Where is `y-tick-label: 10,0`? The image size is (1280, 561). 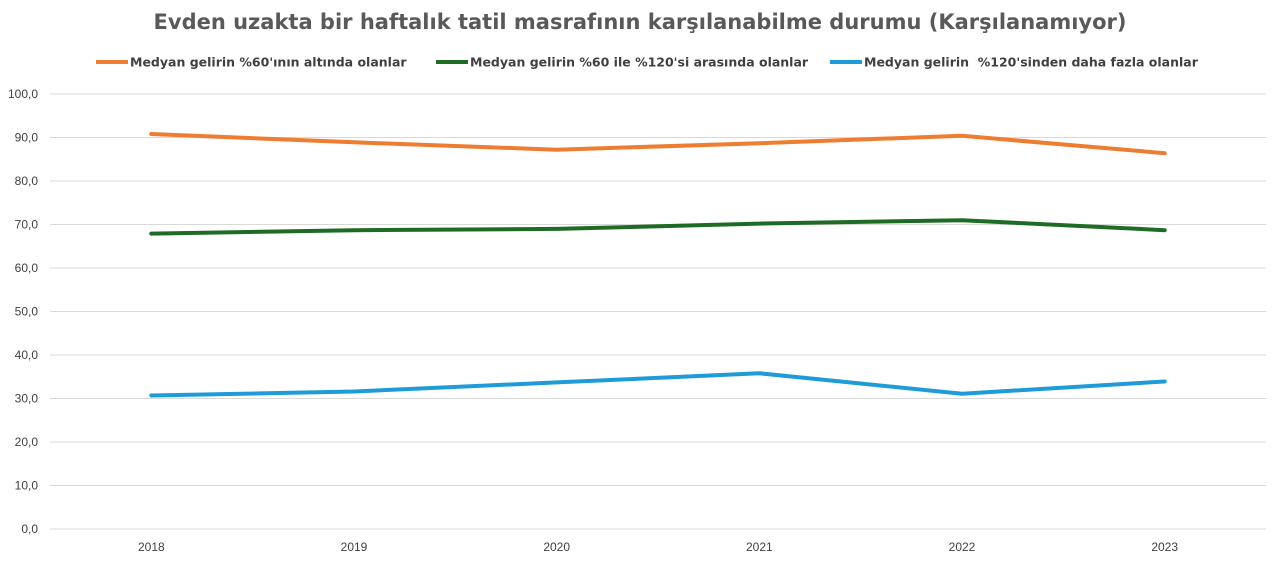
y-tick-label: 10,0 is located at coordinates (27, 486).